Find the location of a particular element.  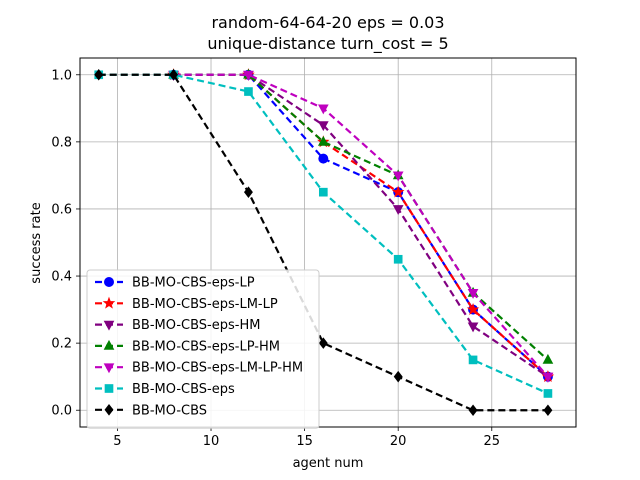

legend-item: BB-MO-CBS is located at coordinates (151, 410).